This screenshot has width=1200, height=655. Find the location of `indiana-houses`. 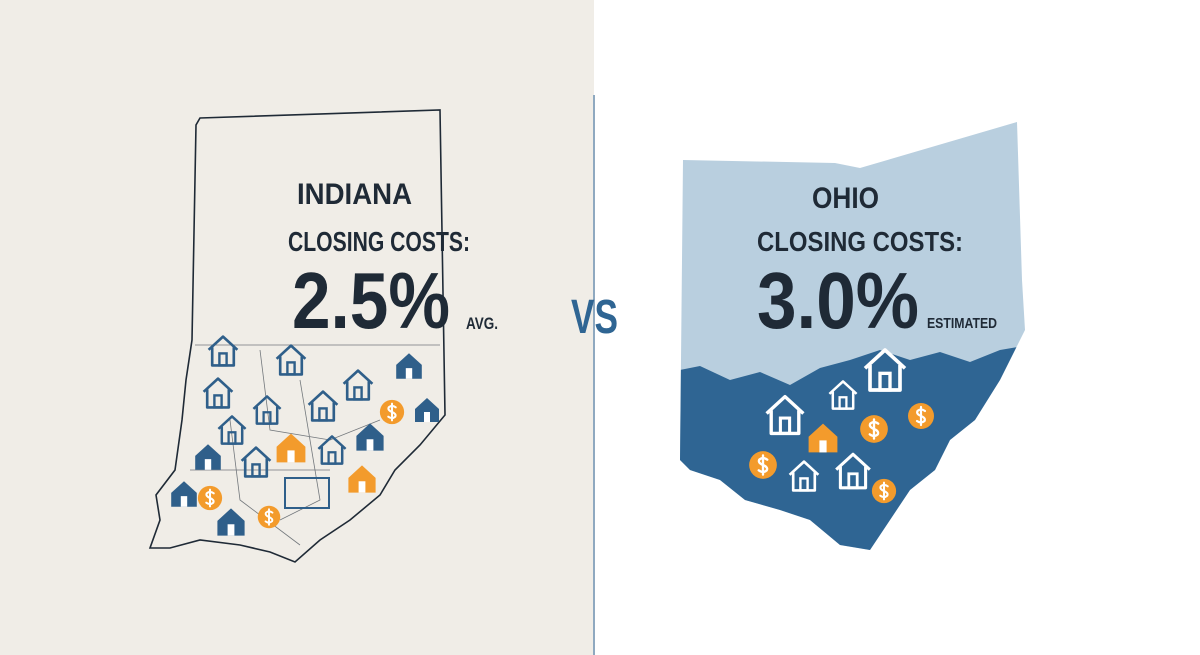

indiana-houses is located at coordinates (305, 435).